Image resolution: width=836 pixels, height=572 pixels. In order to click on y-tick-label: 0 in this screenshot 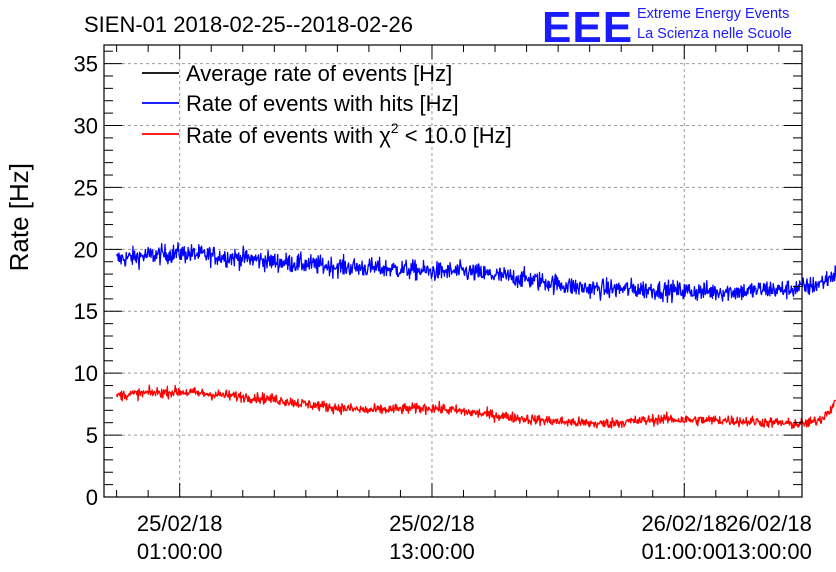, I will do `click(92, 497)`.